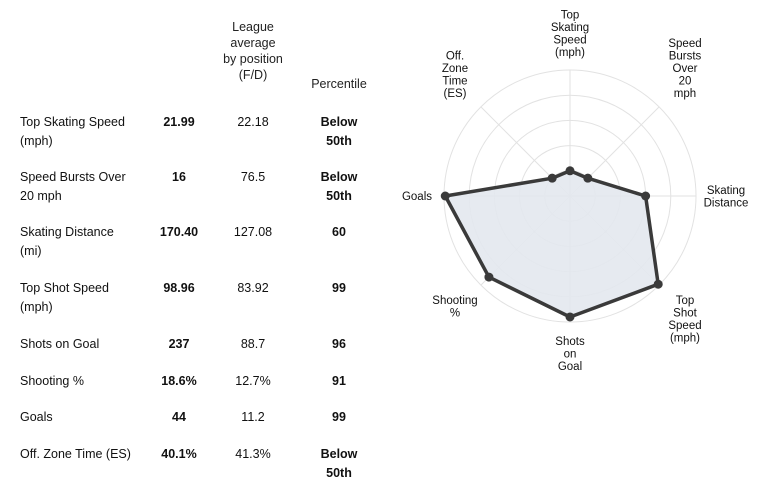 This screenshot has width=768, height=497. I want to click on league-average-value: 127.08, so click(253, 232).